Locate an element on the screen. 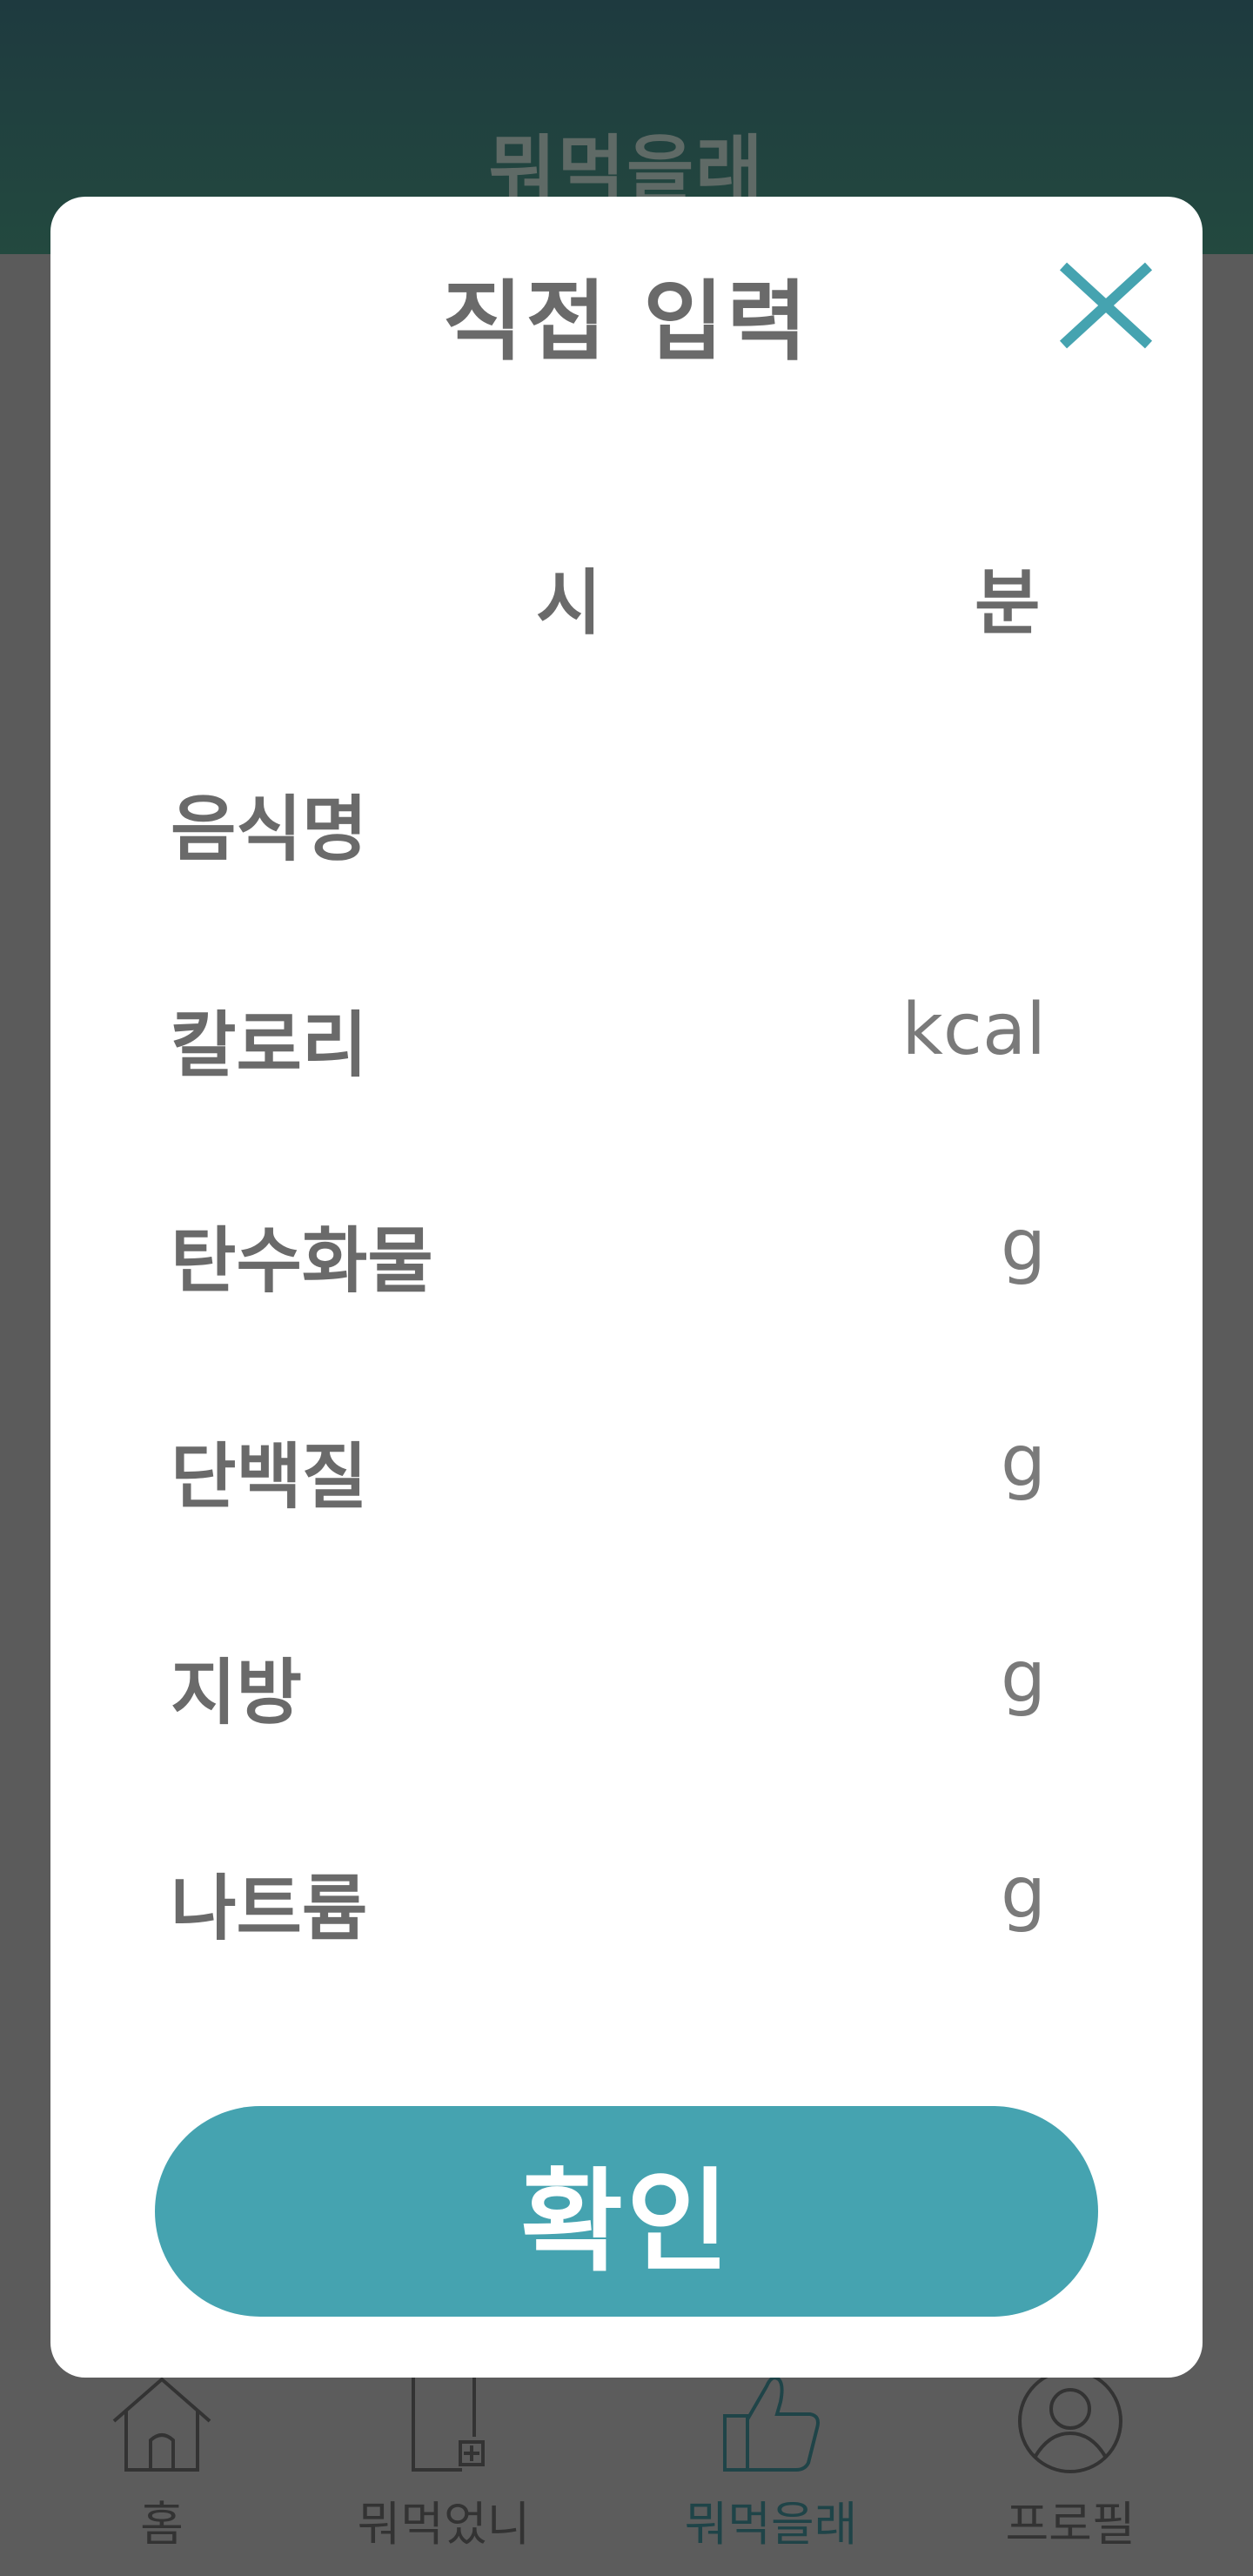  nav-label-home: 홈 is located at coordinates (162, 2524).